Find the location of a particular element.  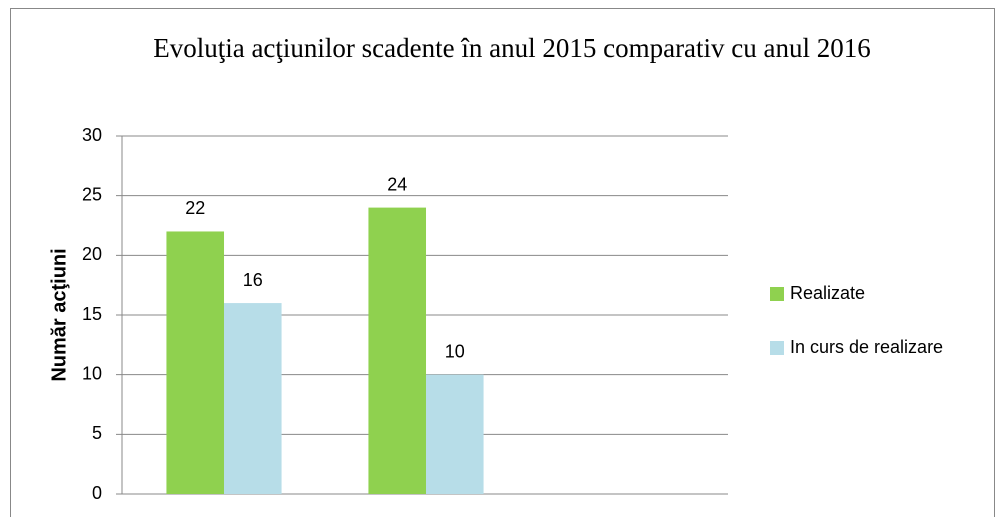

y-axis-label: Număr acţiuni is located at coordinates (59, 314).